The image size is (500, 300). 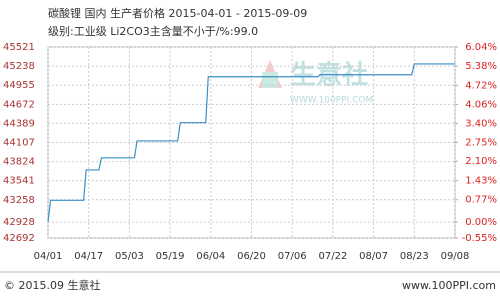 What do you see at coordinates (52, 285) in the screenshot?
I see `footer-left: © 2015.09 生意社` at bounding box center [52, 285].